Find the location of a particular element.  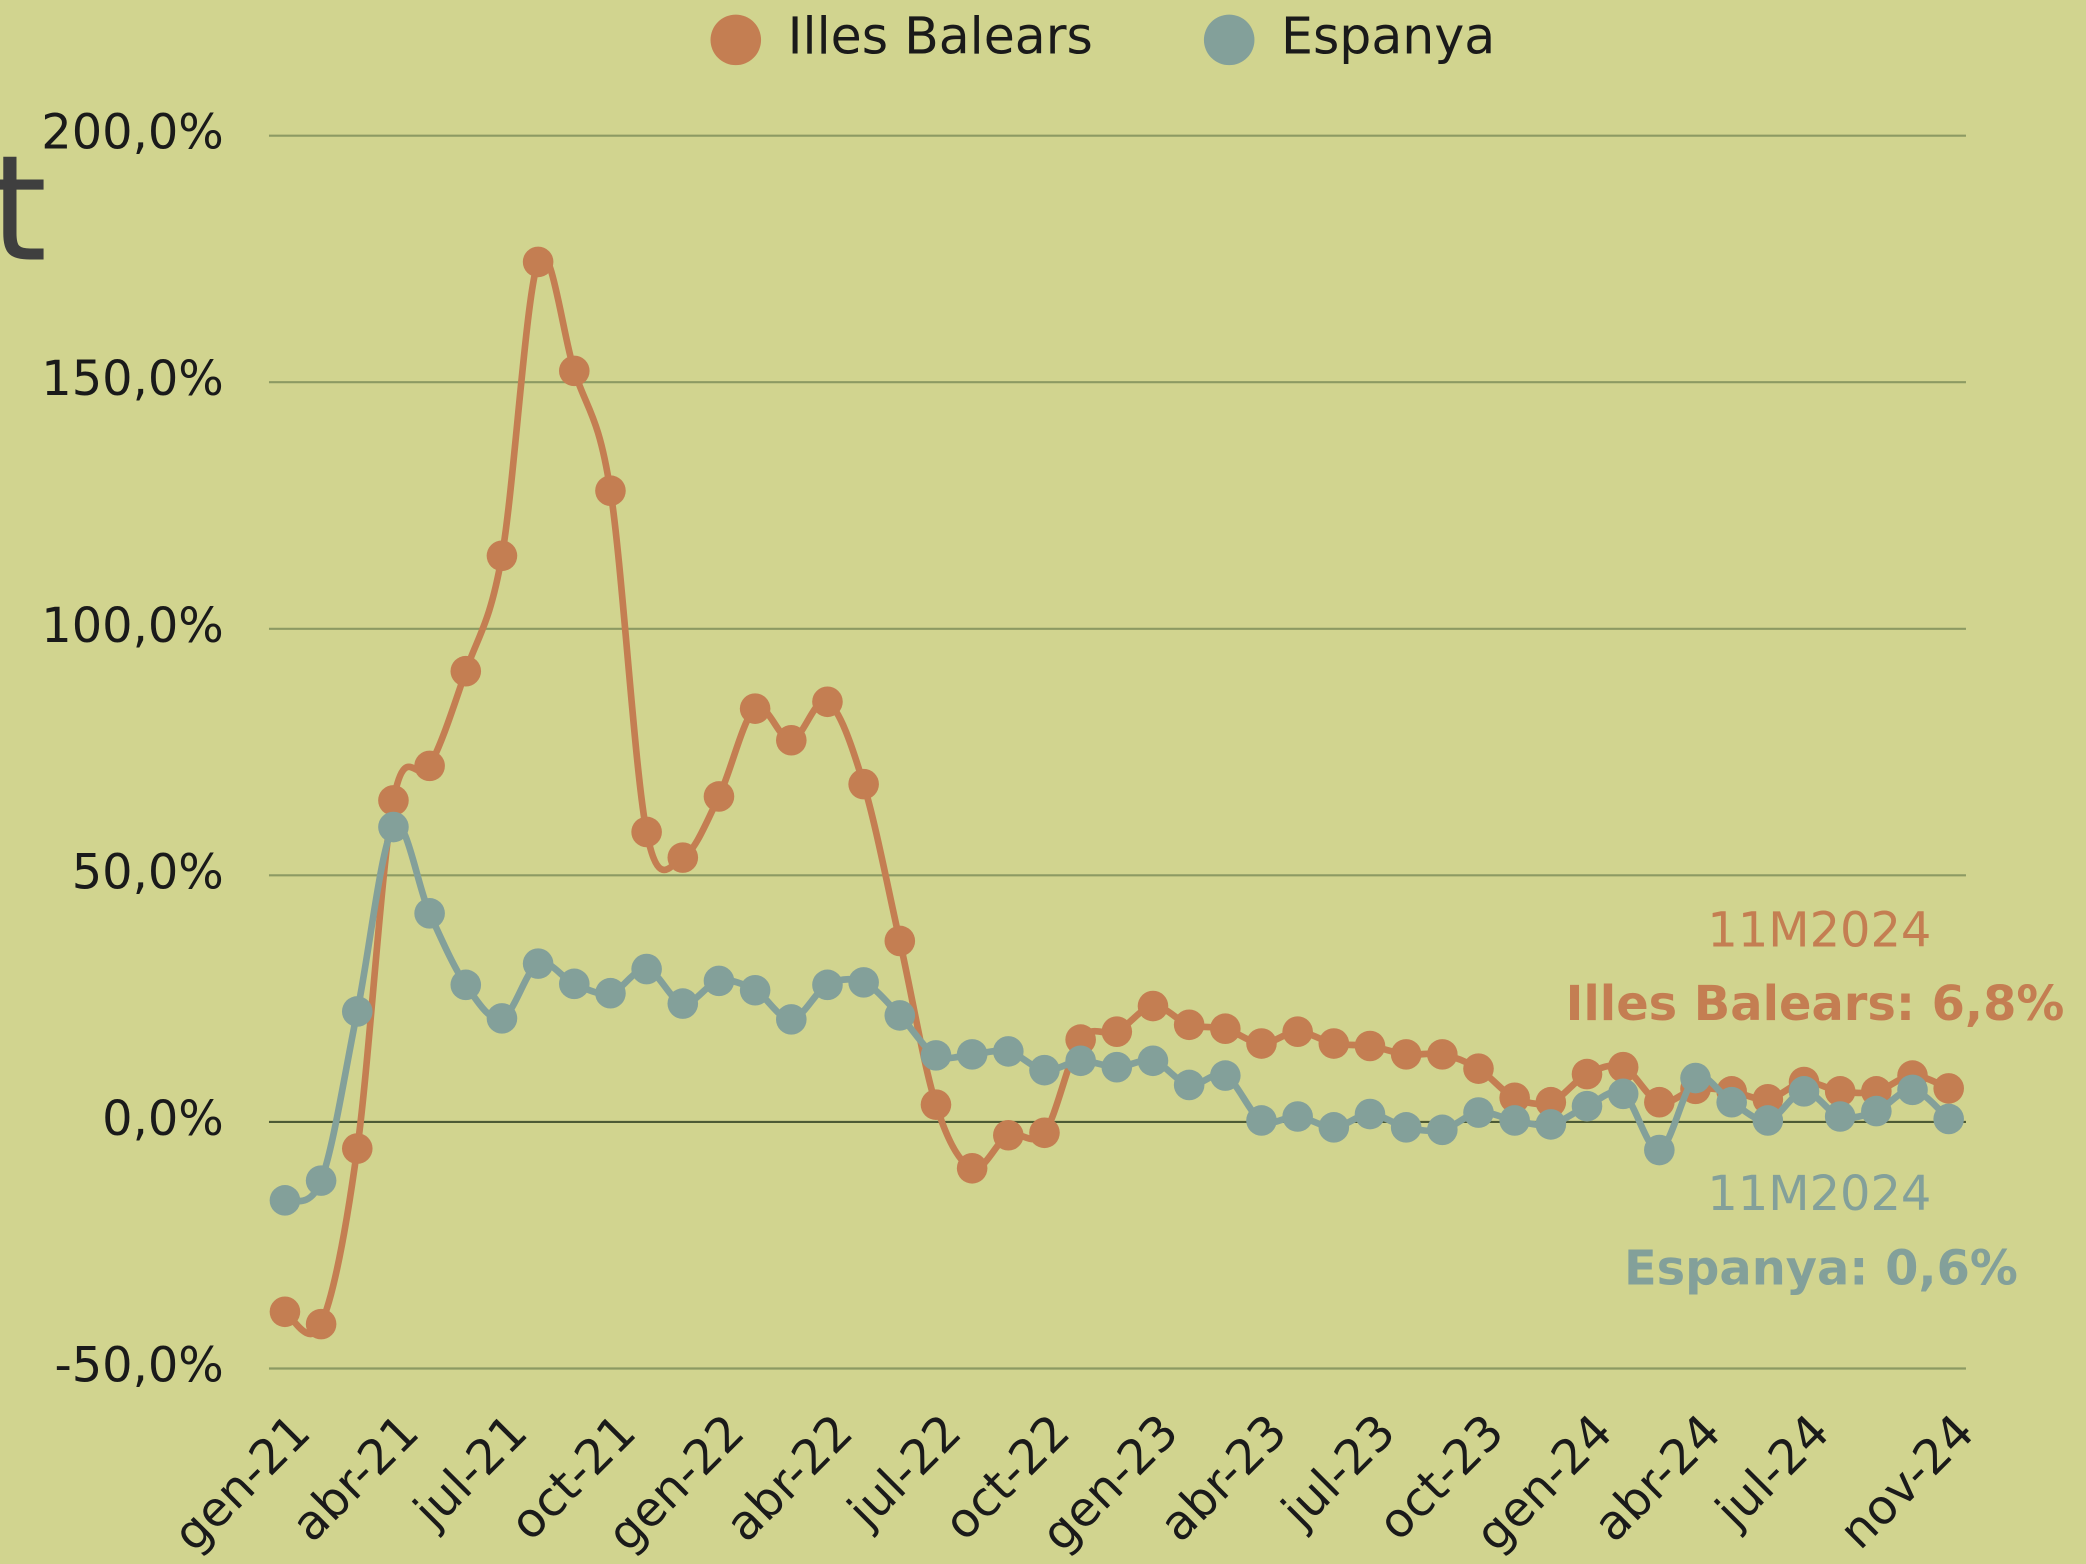

y-tick-label: 150,0% is located at coordinates (132, 379).